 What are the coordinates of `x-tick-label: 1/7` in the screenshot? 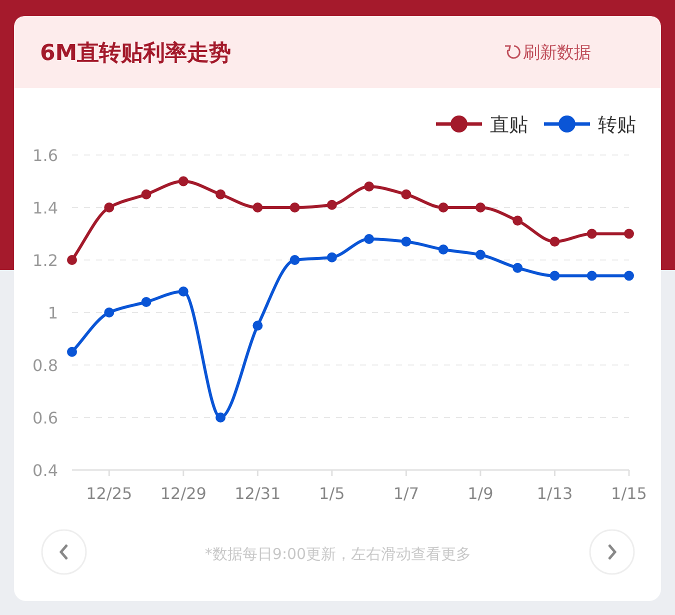 It's located at (406, 493).